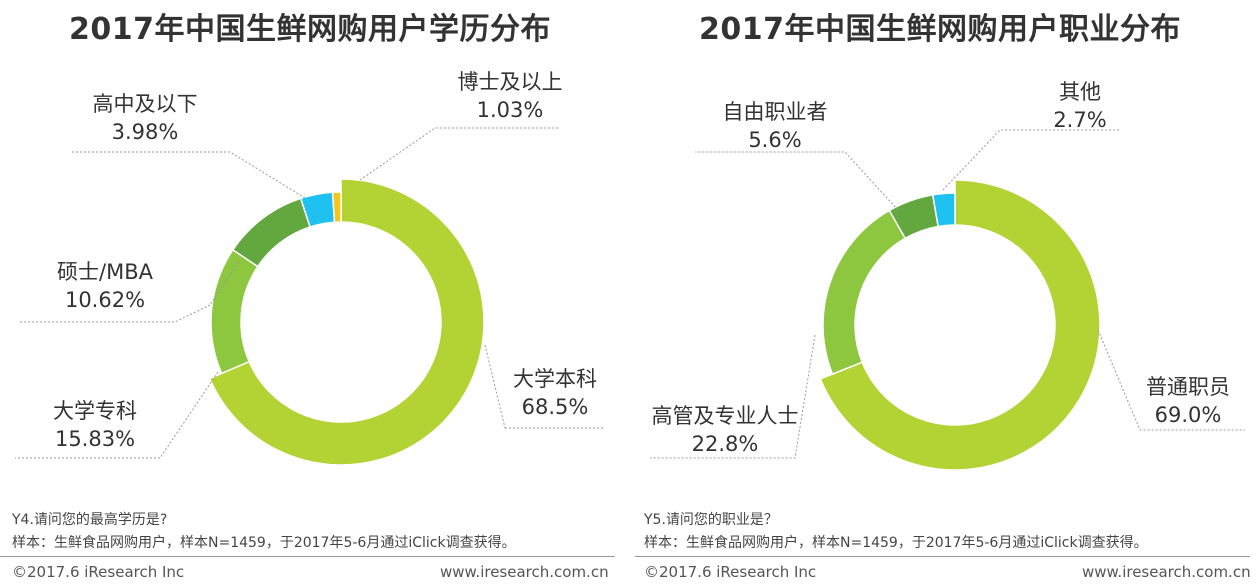 The height and width of the screenshot is (584, 1259). Describe the element at coordinates (310, 29) in the screenshot. I see `chart-title: 2017年中国生鲜网购用户学历分布` at that location.